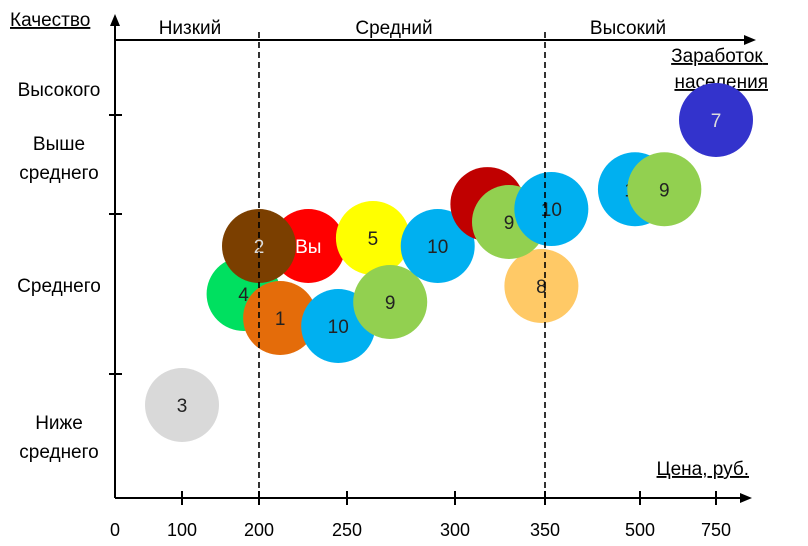  Describe the element at coordinates (347, 530) in the screenshot. I see `x-tick-label: 250` at that location.